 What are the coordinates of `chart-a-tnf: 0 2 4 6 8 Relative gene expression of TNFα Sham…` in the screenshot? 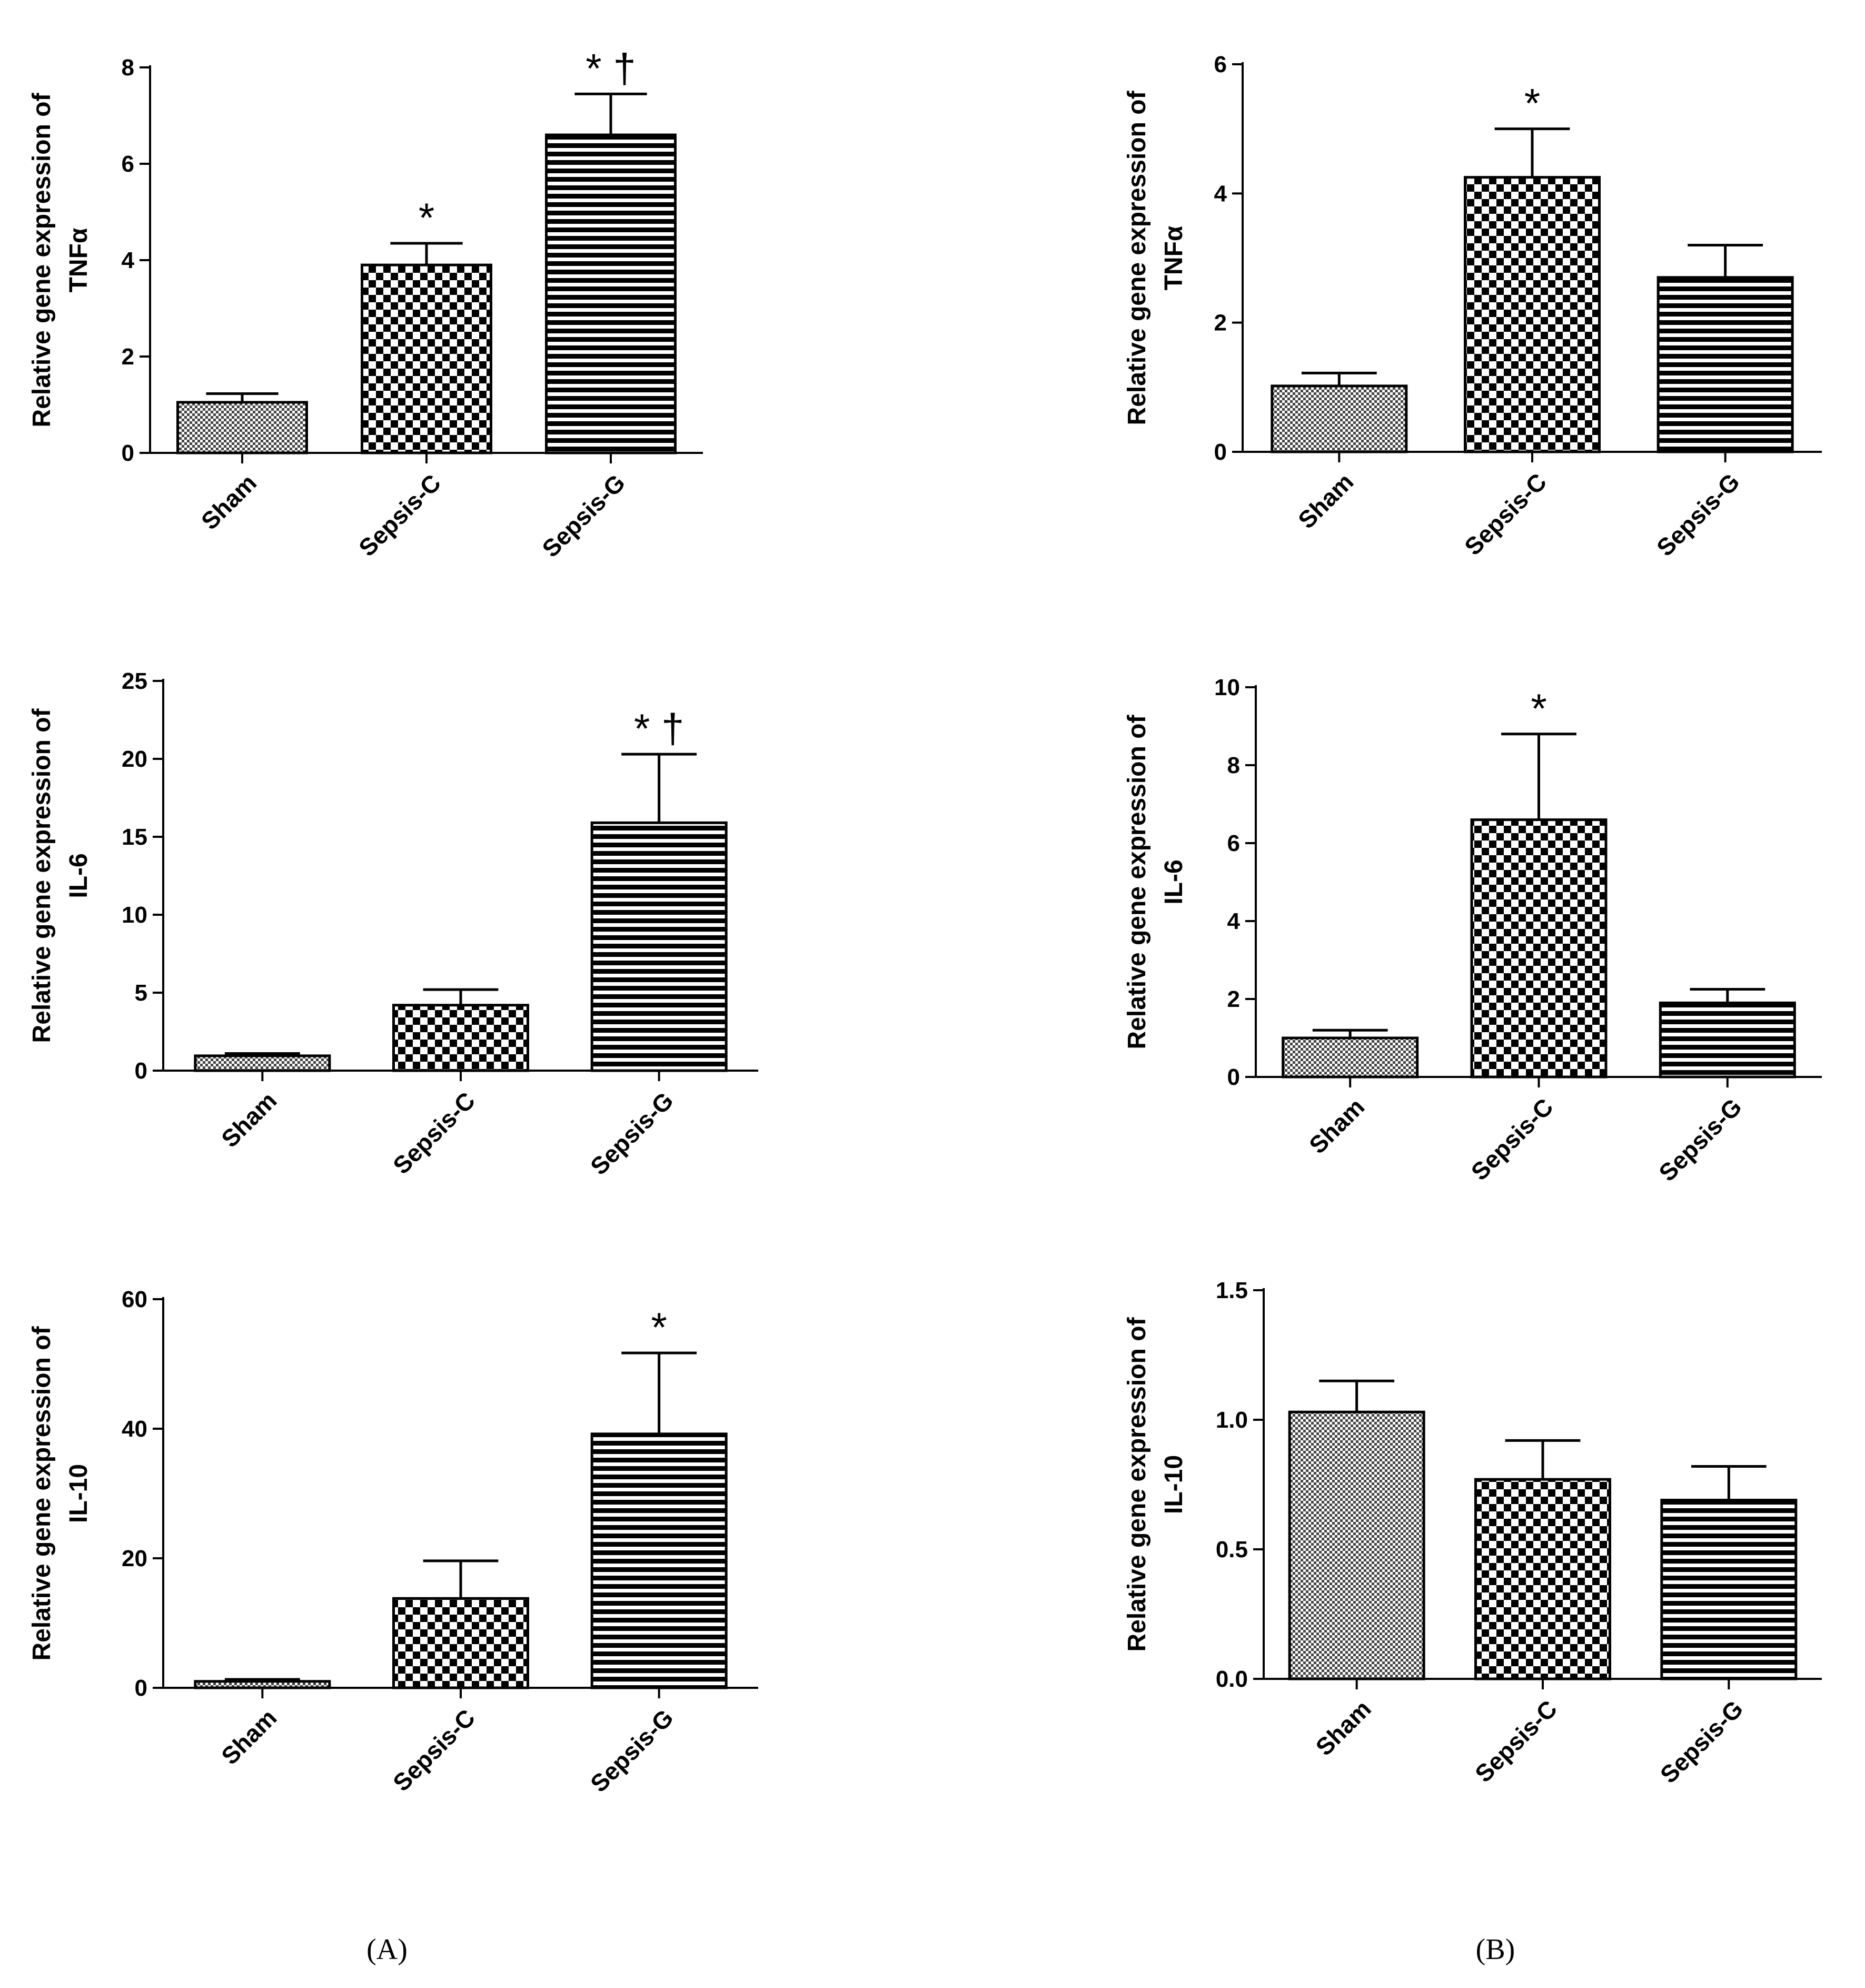 It's located at (366, 304).